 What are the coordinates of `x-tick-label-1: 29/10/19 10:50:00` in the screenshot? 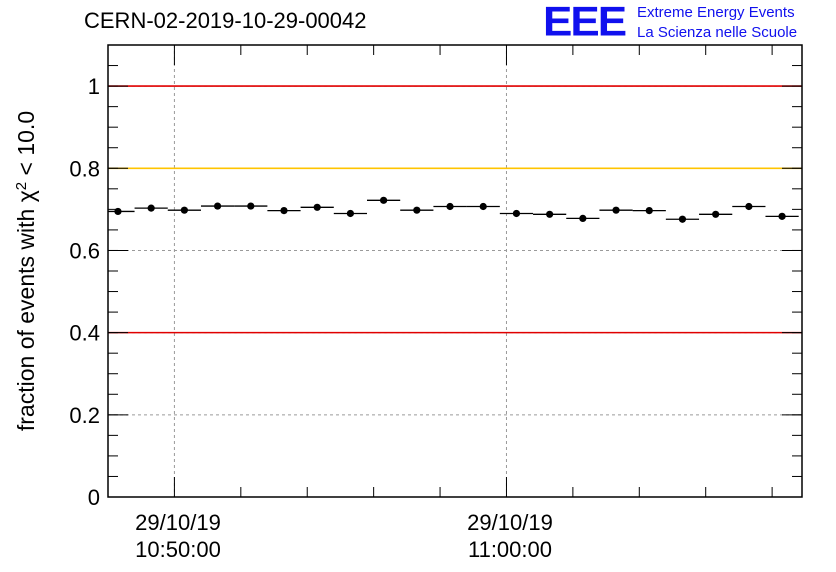 It's located at (178, 536).